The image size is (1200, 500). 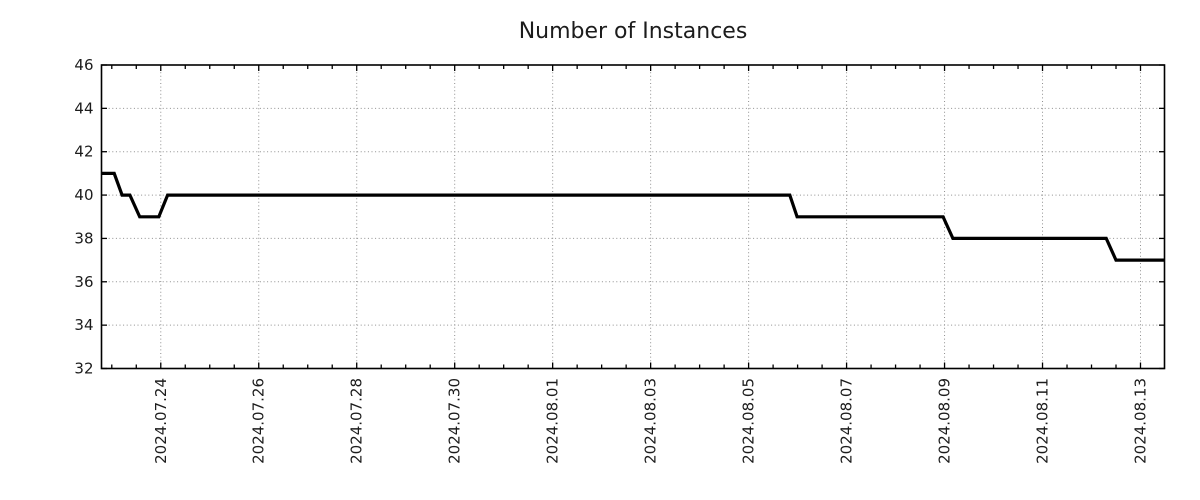 I want to click on x-tick-label: 2024.08.01, so click(x=553, y=421).